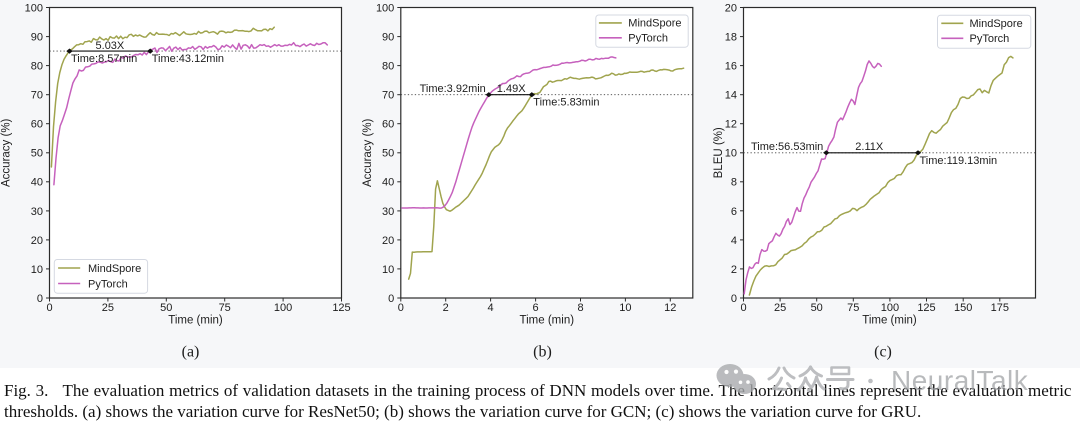  What do you see at coordinates (1000, 308) in the screenshot?
I see `svg-text: 175` at bounding box center [1000, 308].